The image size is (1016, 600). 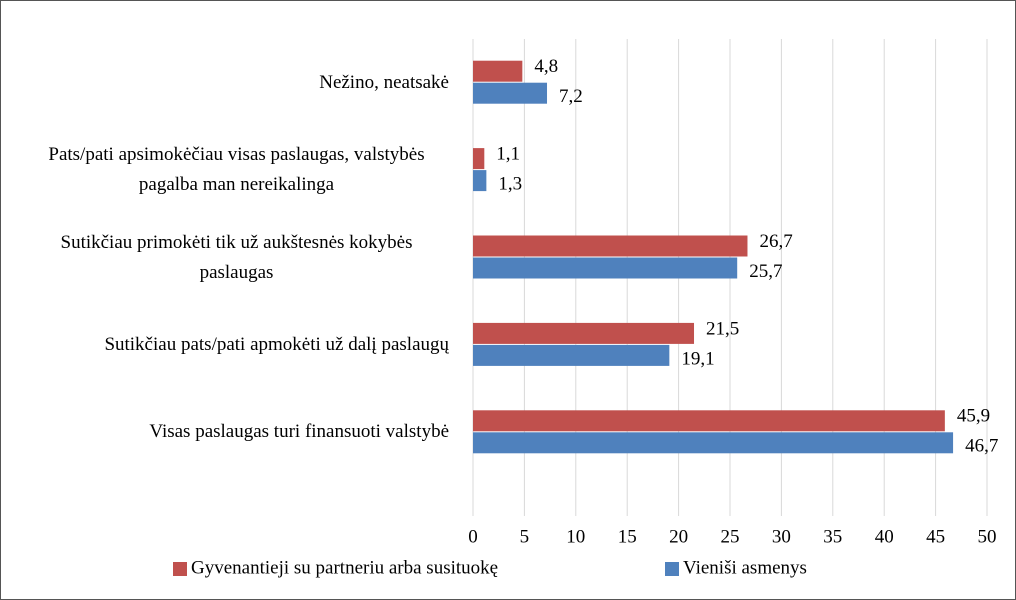 I want to click on x-tick-label: 5, so click(x=525, y=536).